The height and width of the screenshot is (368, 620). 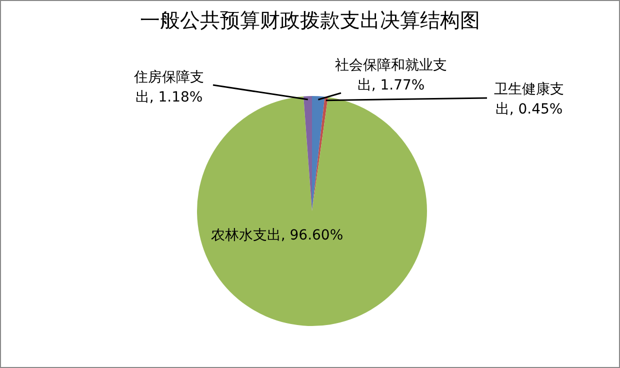 What do you see at coordinates (529, 100) in the screenshot?
I see `slice-label: 卫生健康支出, 0.45%` at bounding box center [529, 100].